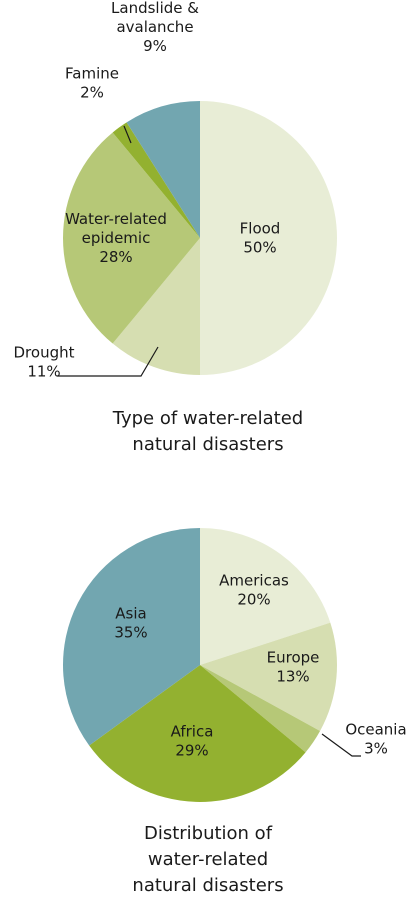 The height and width of the screenshot is (898, 416). I want to click on slice-label-oceania: Oceania 3%, so click(375, 739).